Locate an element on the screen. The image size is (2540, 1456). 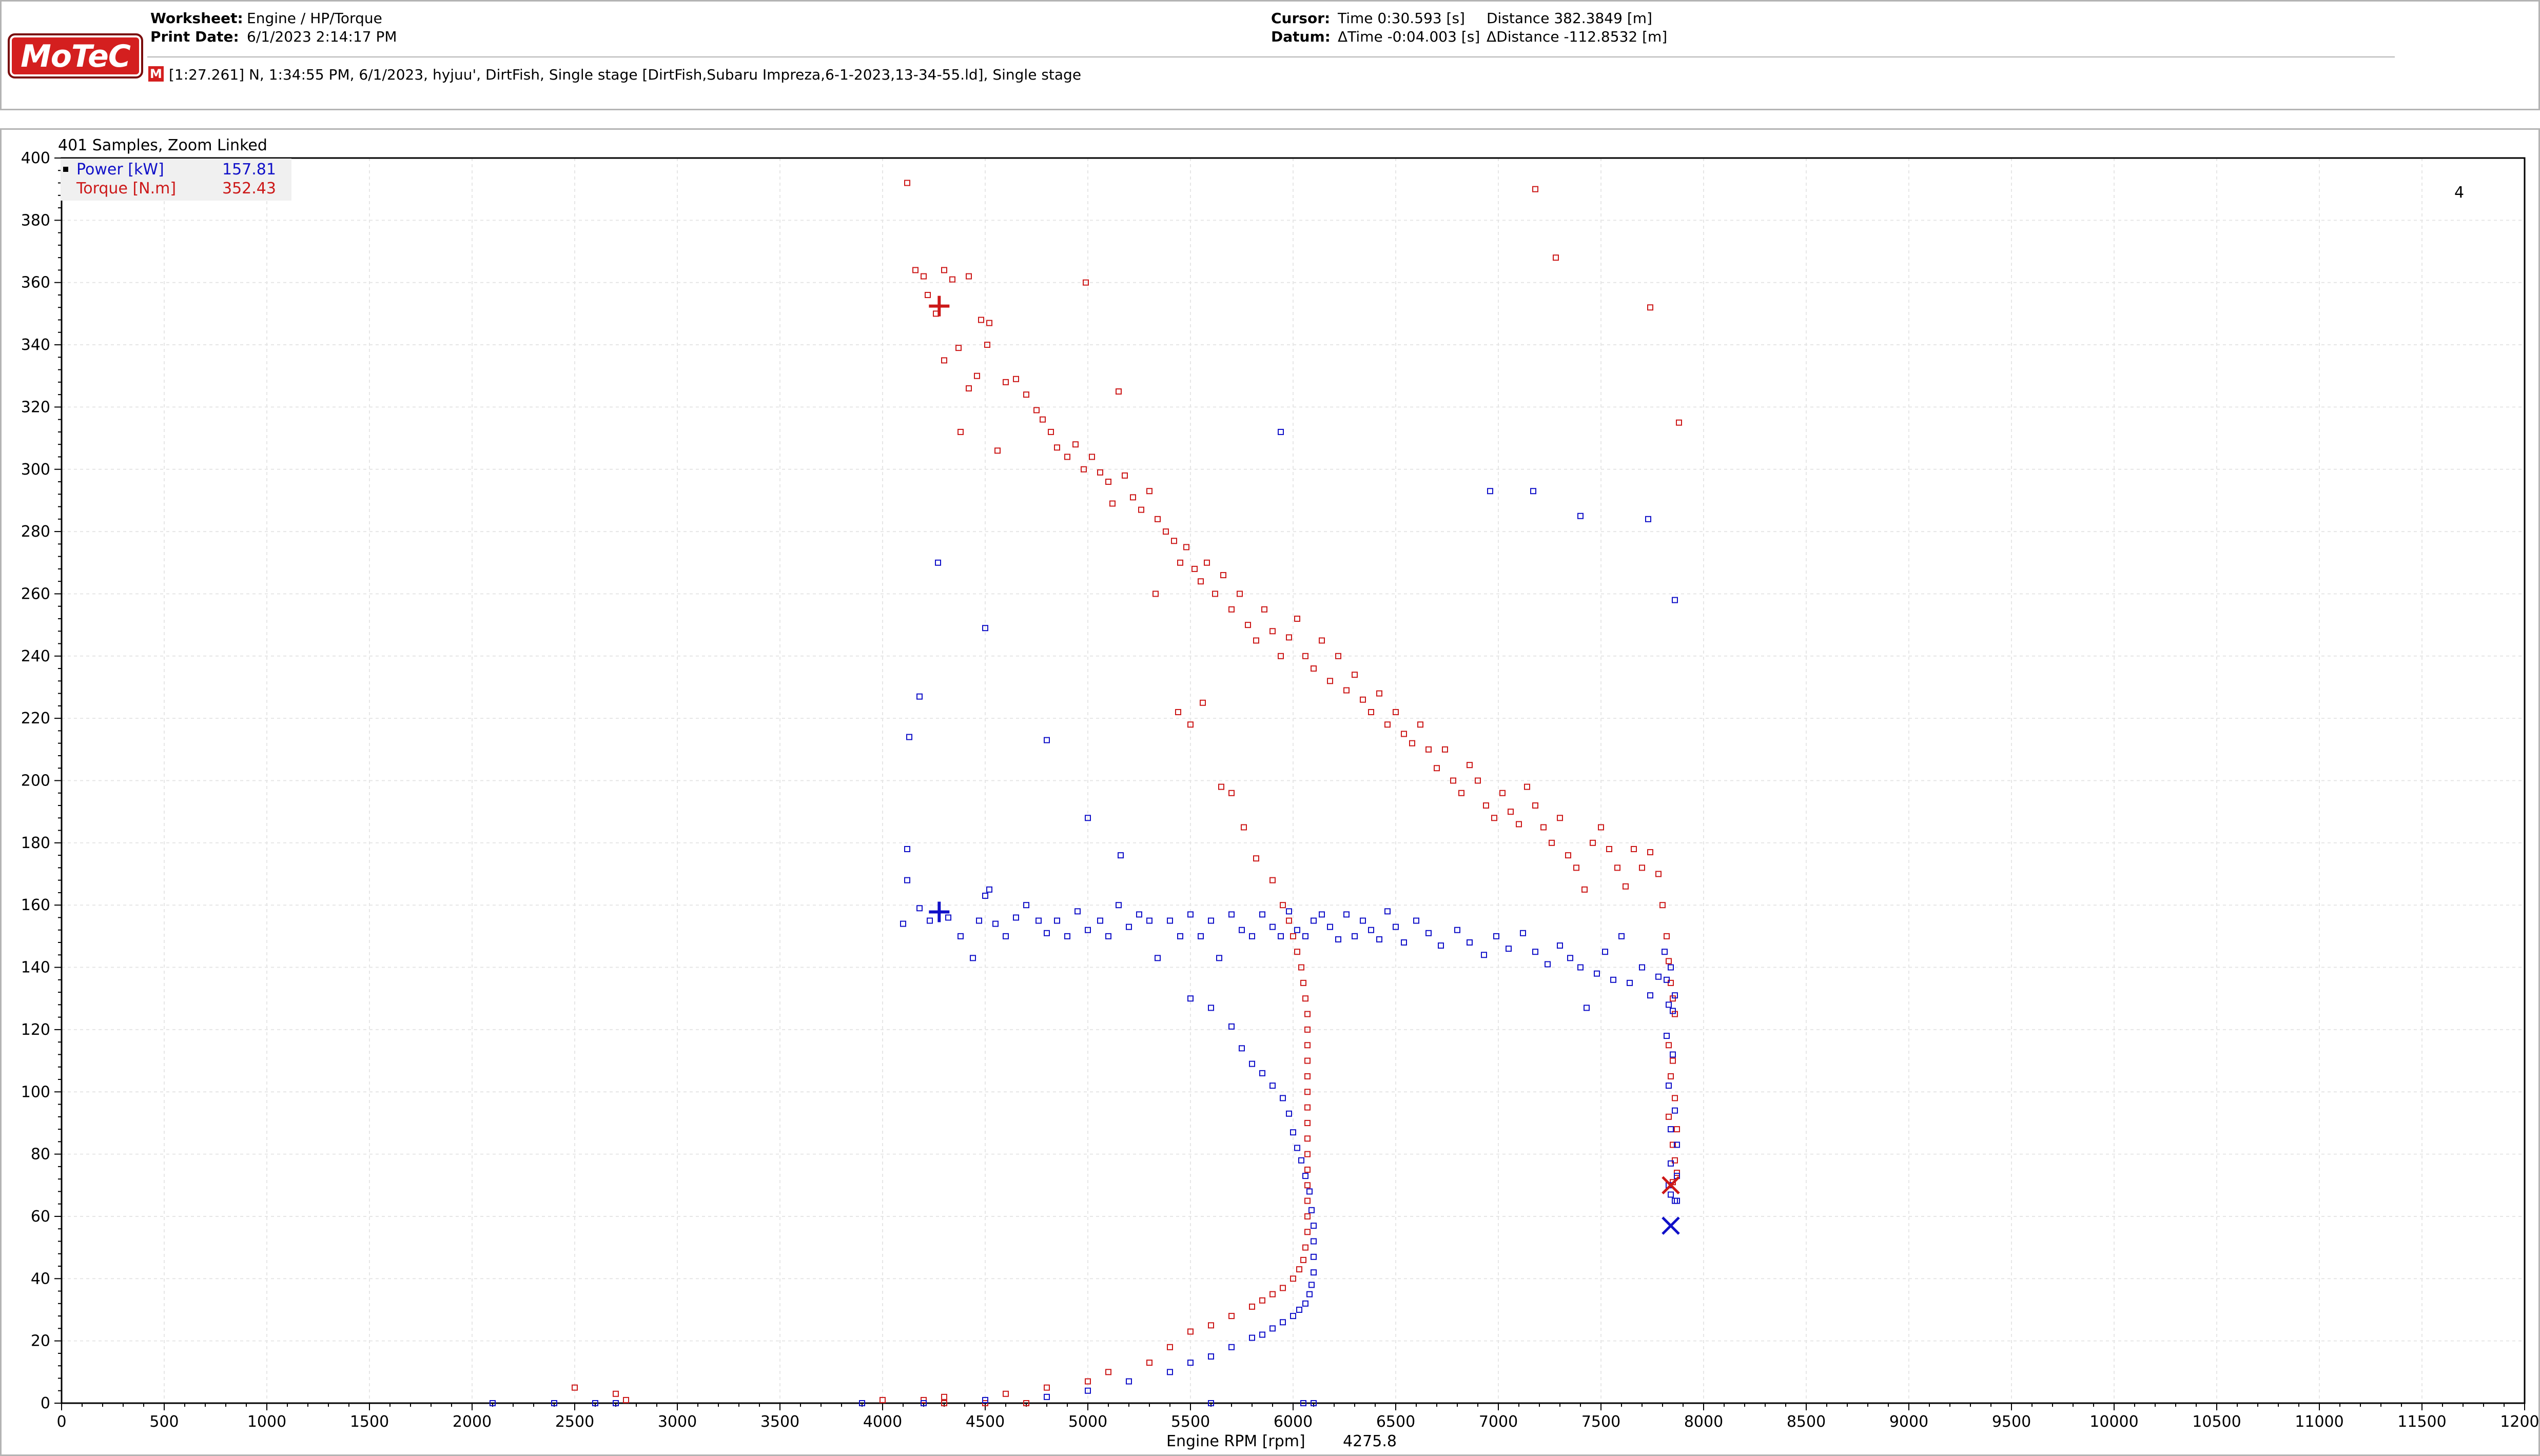
y-tick-label: 280 is located at coordinates (35, 532).